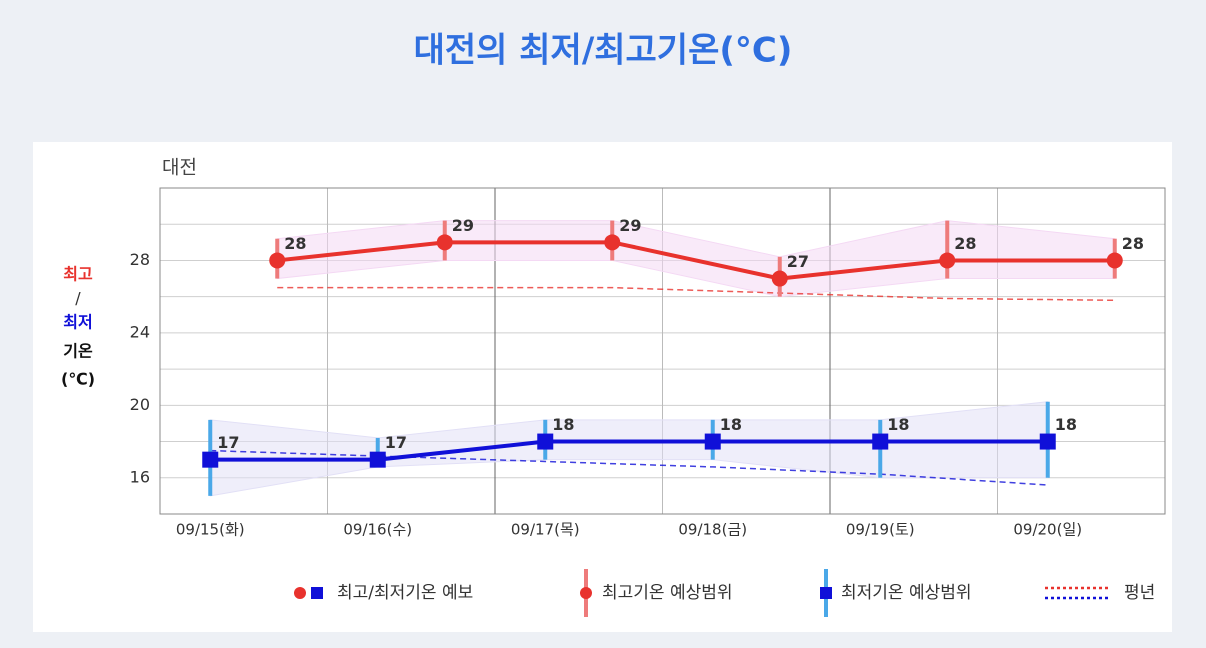 This screenshot has height=648, width=1206. What do you see at coordinates (712, 530) in the screenshot?
I see `x-tick-label: 09/18(금)` at bounding box center [712, 530].